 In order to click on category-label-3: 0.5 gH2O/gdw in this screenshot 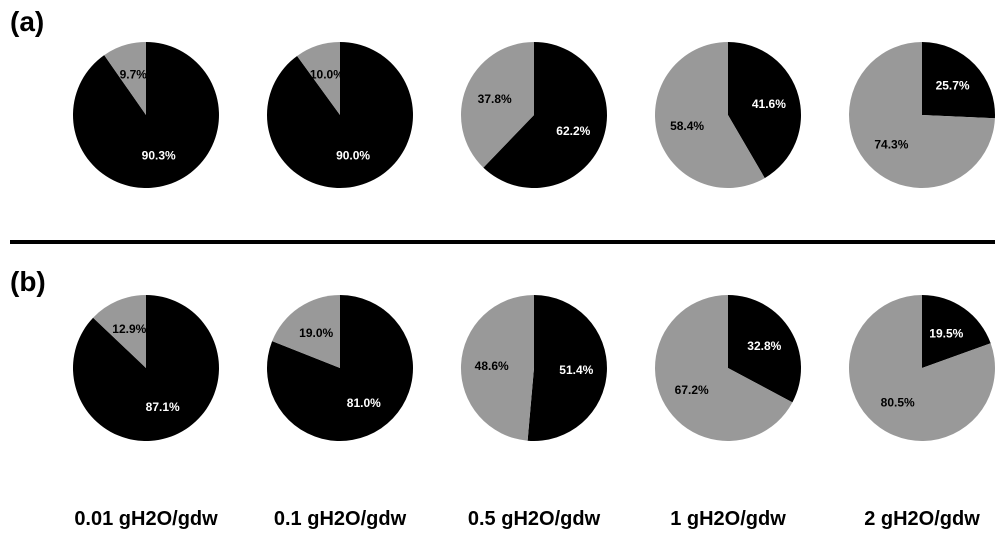, I will do `click(534, 519)`.